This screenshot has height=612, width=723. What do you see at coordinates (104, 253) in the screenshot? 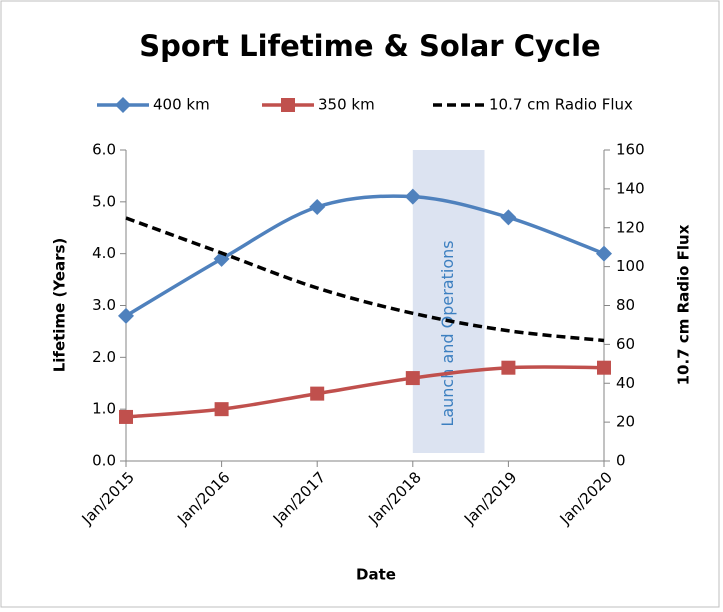
I see `y-tick-label: 4.0` at bounding box center [104, 253].